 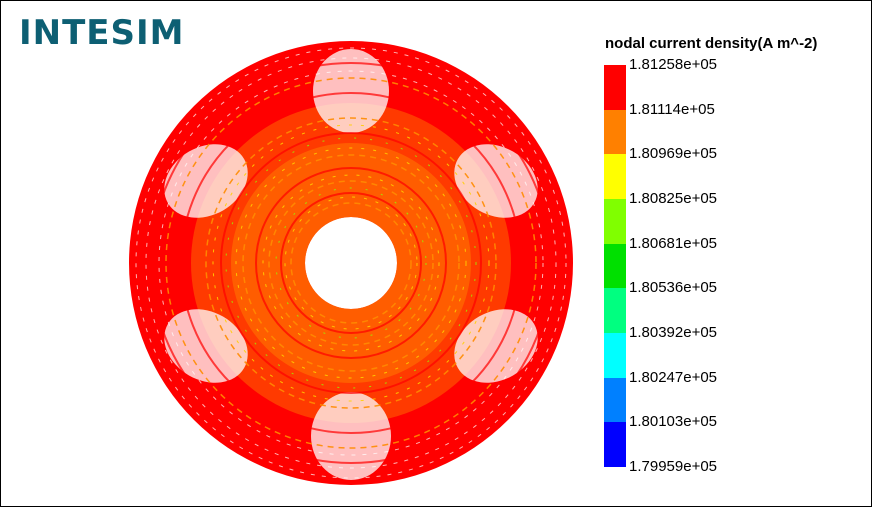 What do you see at coordinates (673, 198) in the screenshot?
I see `legend-tick-label: 1.80825e+05` at bounding box center [673, 198].